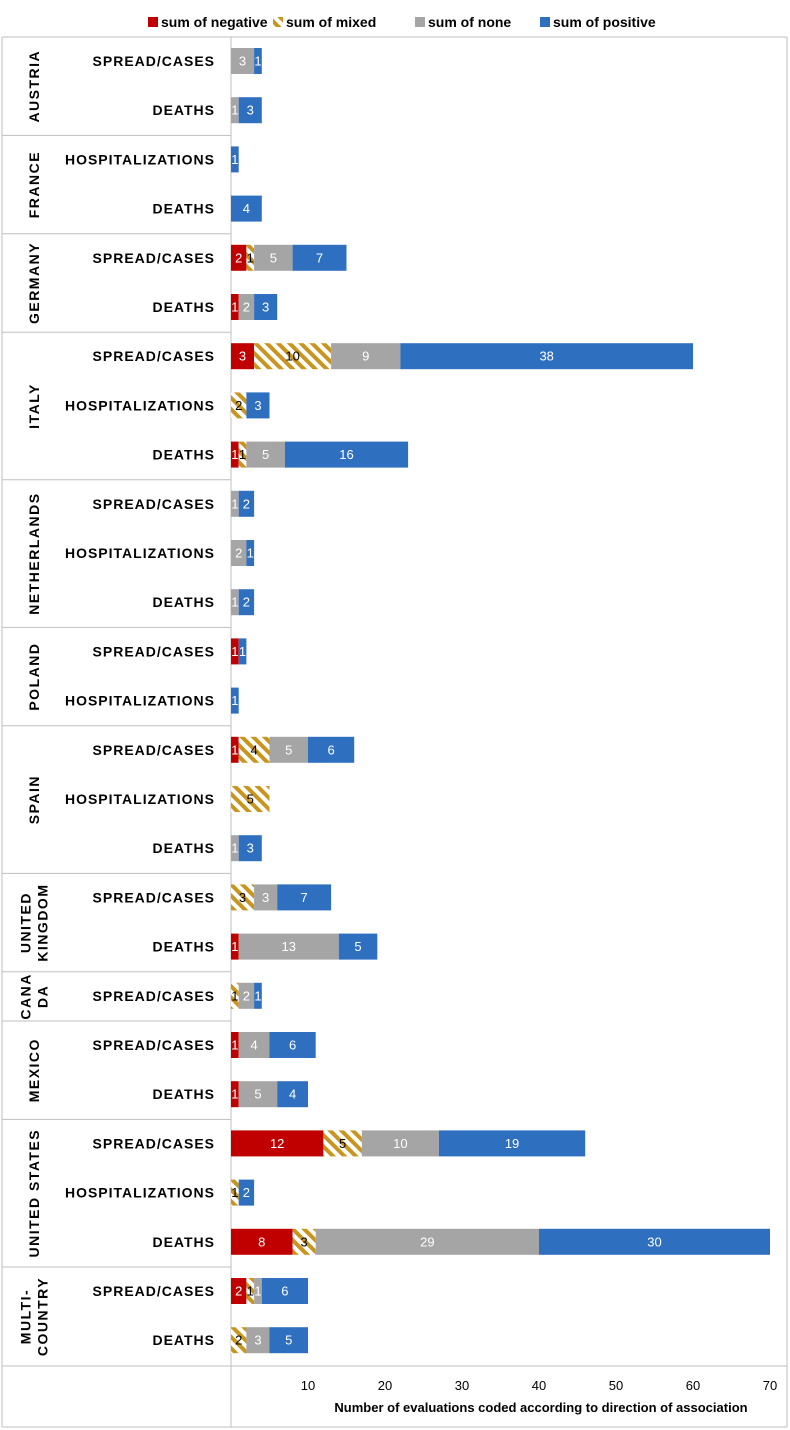 The height and width of the screenshot is (1430, 790). What do you see at coordinates (770, 1385) in the screenshot?
I see `x-tick-label: 70` at bounding box center [770, 1385].